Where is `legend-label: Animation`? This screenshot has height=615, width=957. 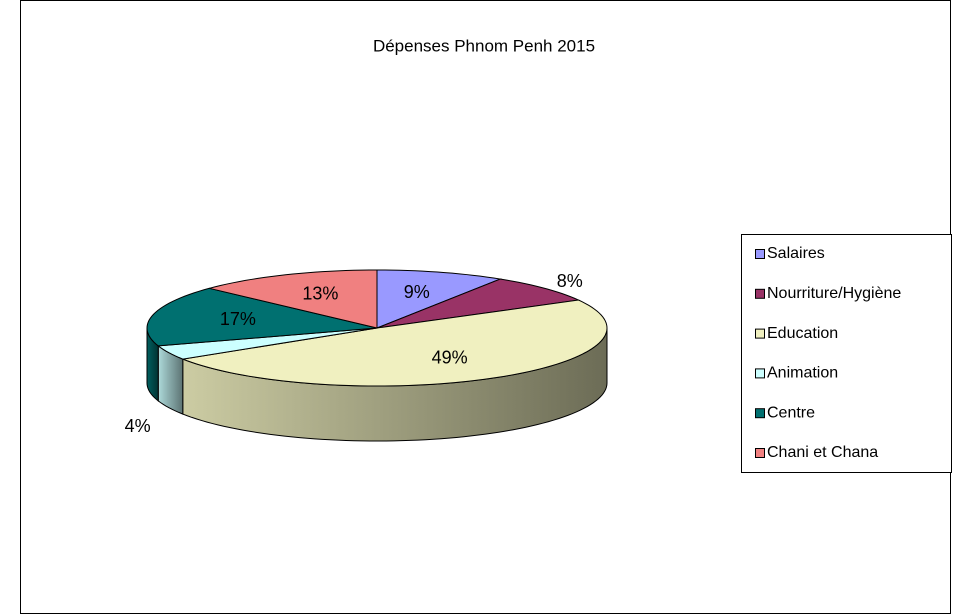 legend-label: Animation is located at coordinates (802, 373).